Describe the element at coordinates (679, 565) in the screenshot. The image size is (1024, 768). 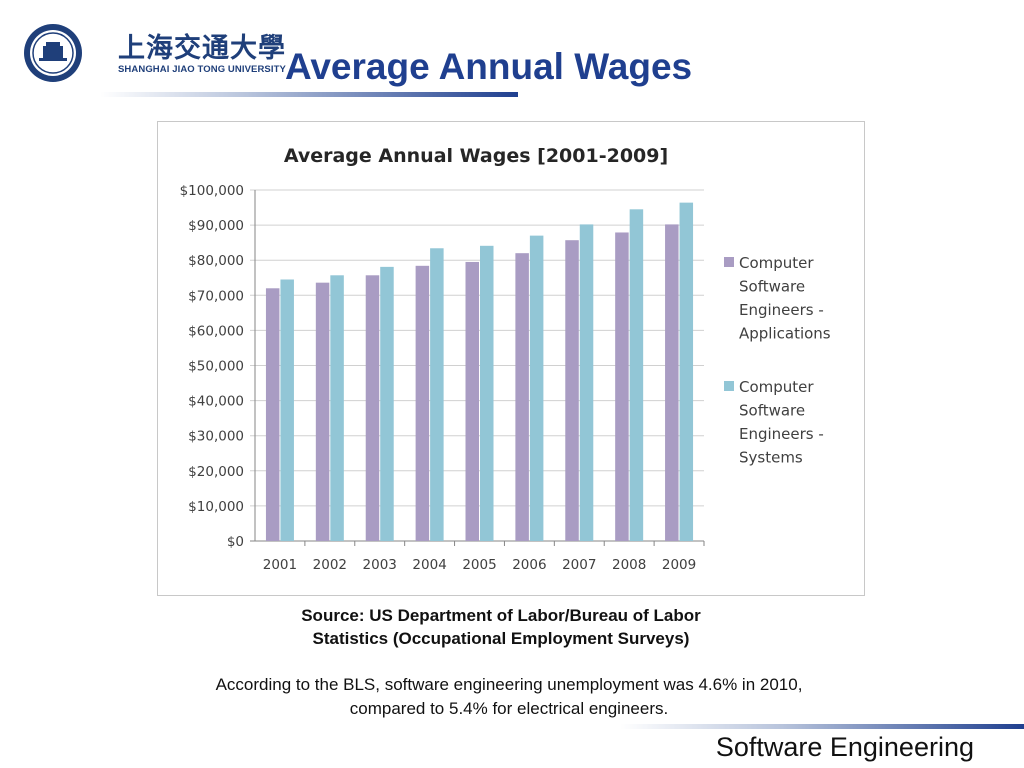
I see `x-tick-label: 2009` at that location.